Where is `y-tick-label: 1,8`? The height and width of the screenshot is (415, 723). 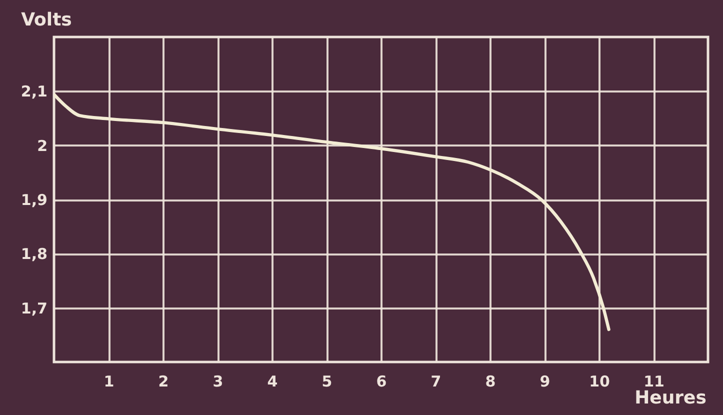
y-tick-label: 1,8 is located at coordinates (34, 254).